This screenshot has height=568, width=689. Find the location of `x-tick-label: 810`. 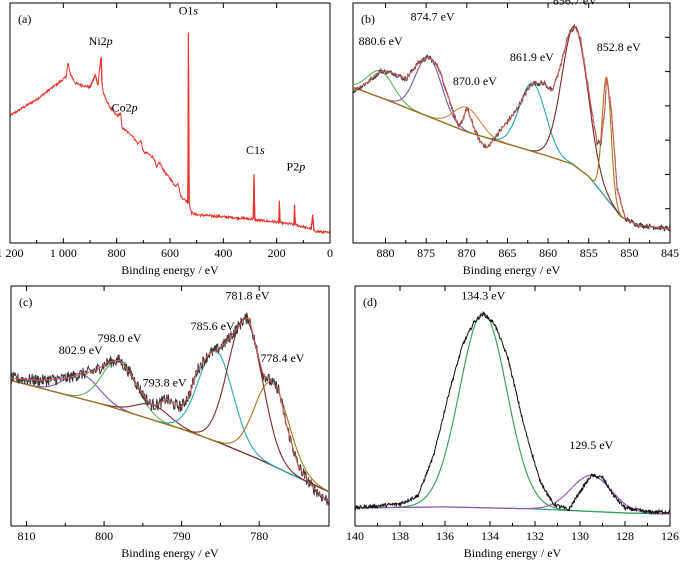

x-tick-label: 810 is located at coordinates (27, 536).